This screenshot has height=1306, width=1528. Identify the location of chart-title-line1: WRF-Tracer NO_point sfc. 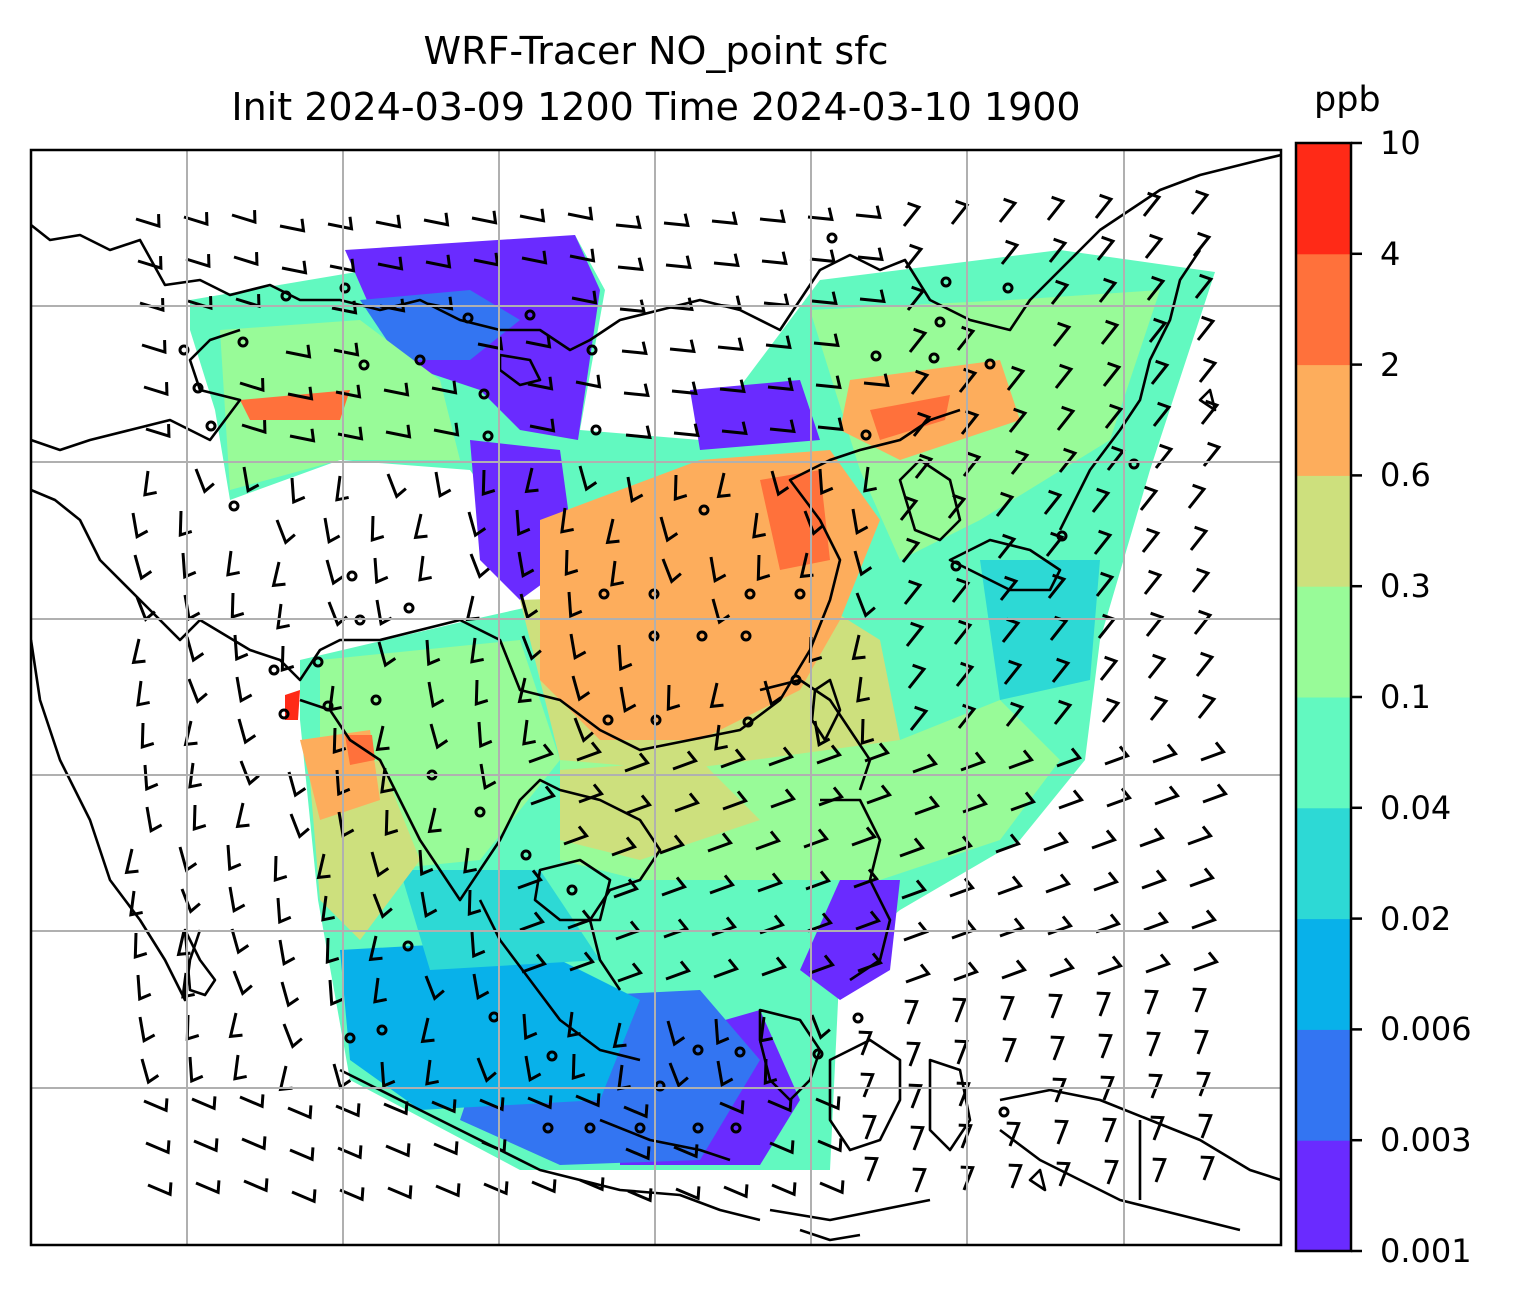
(656, 51).